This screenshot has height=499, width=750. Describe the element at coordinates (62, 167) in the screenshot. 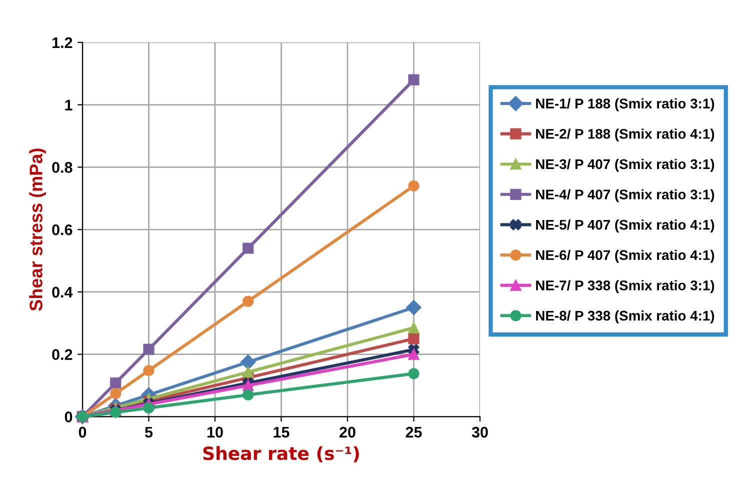

I see `y-tick-label: 0.8` at that location.